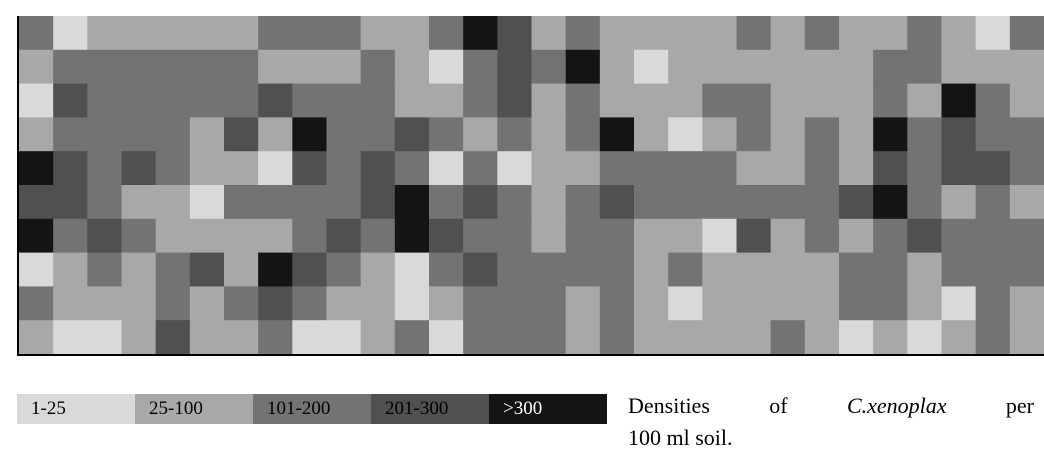 This screenshot has width=1044, height=459. Describe the element at coordinates (1019, 405) in the screenshot. I see `caption-word: per` at that location.